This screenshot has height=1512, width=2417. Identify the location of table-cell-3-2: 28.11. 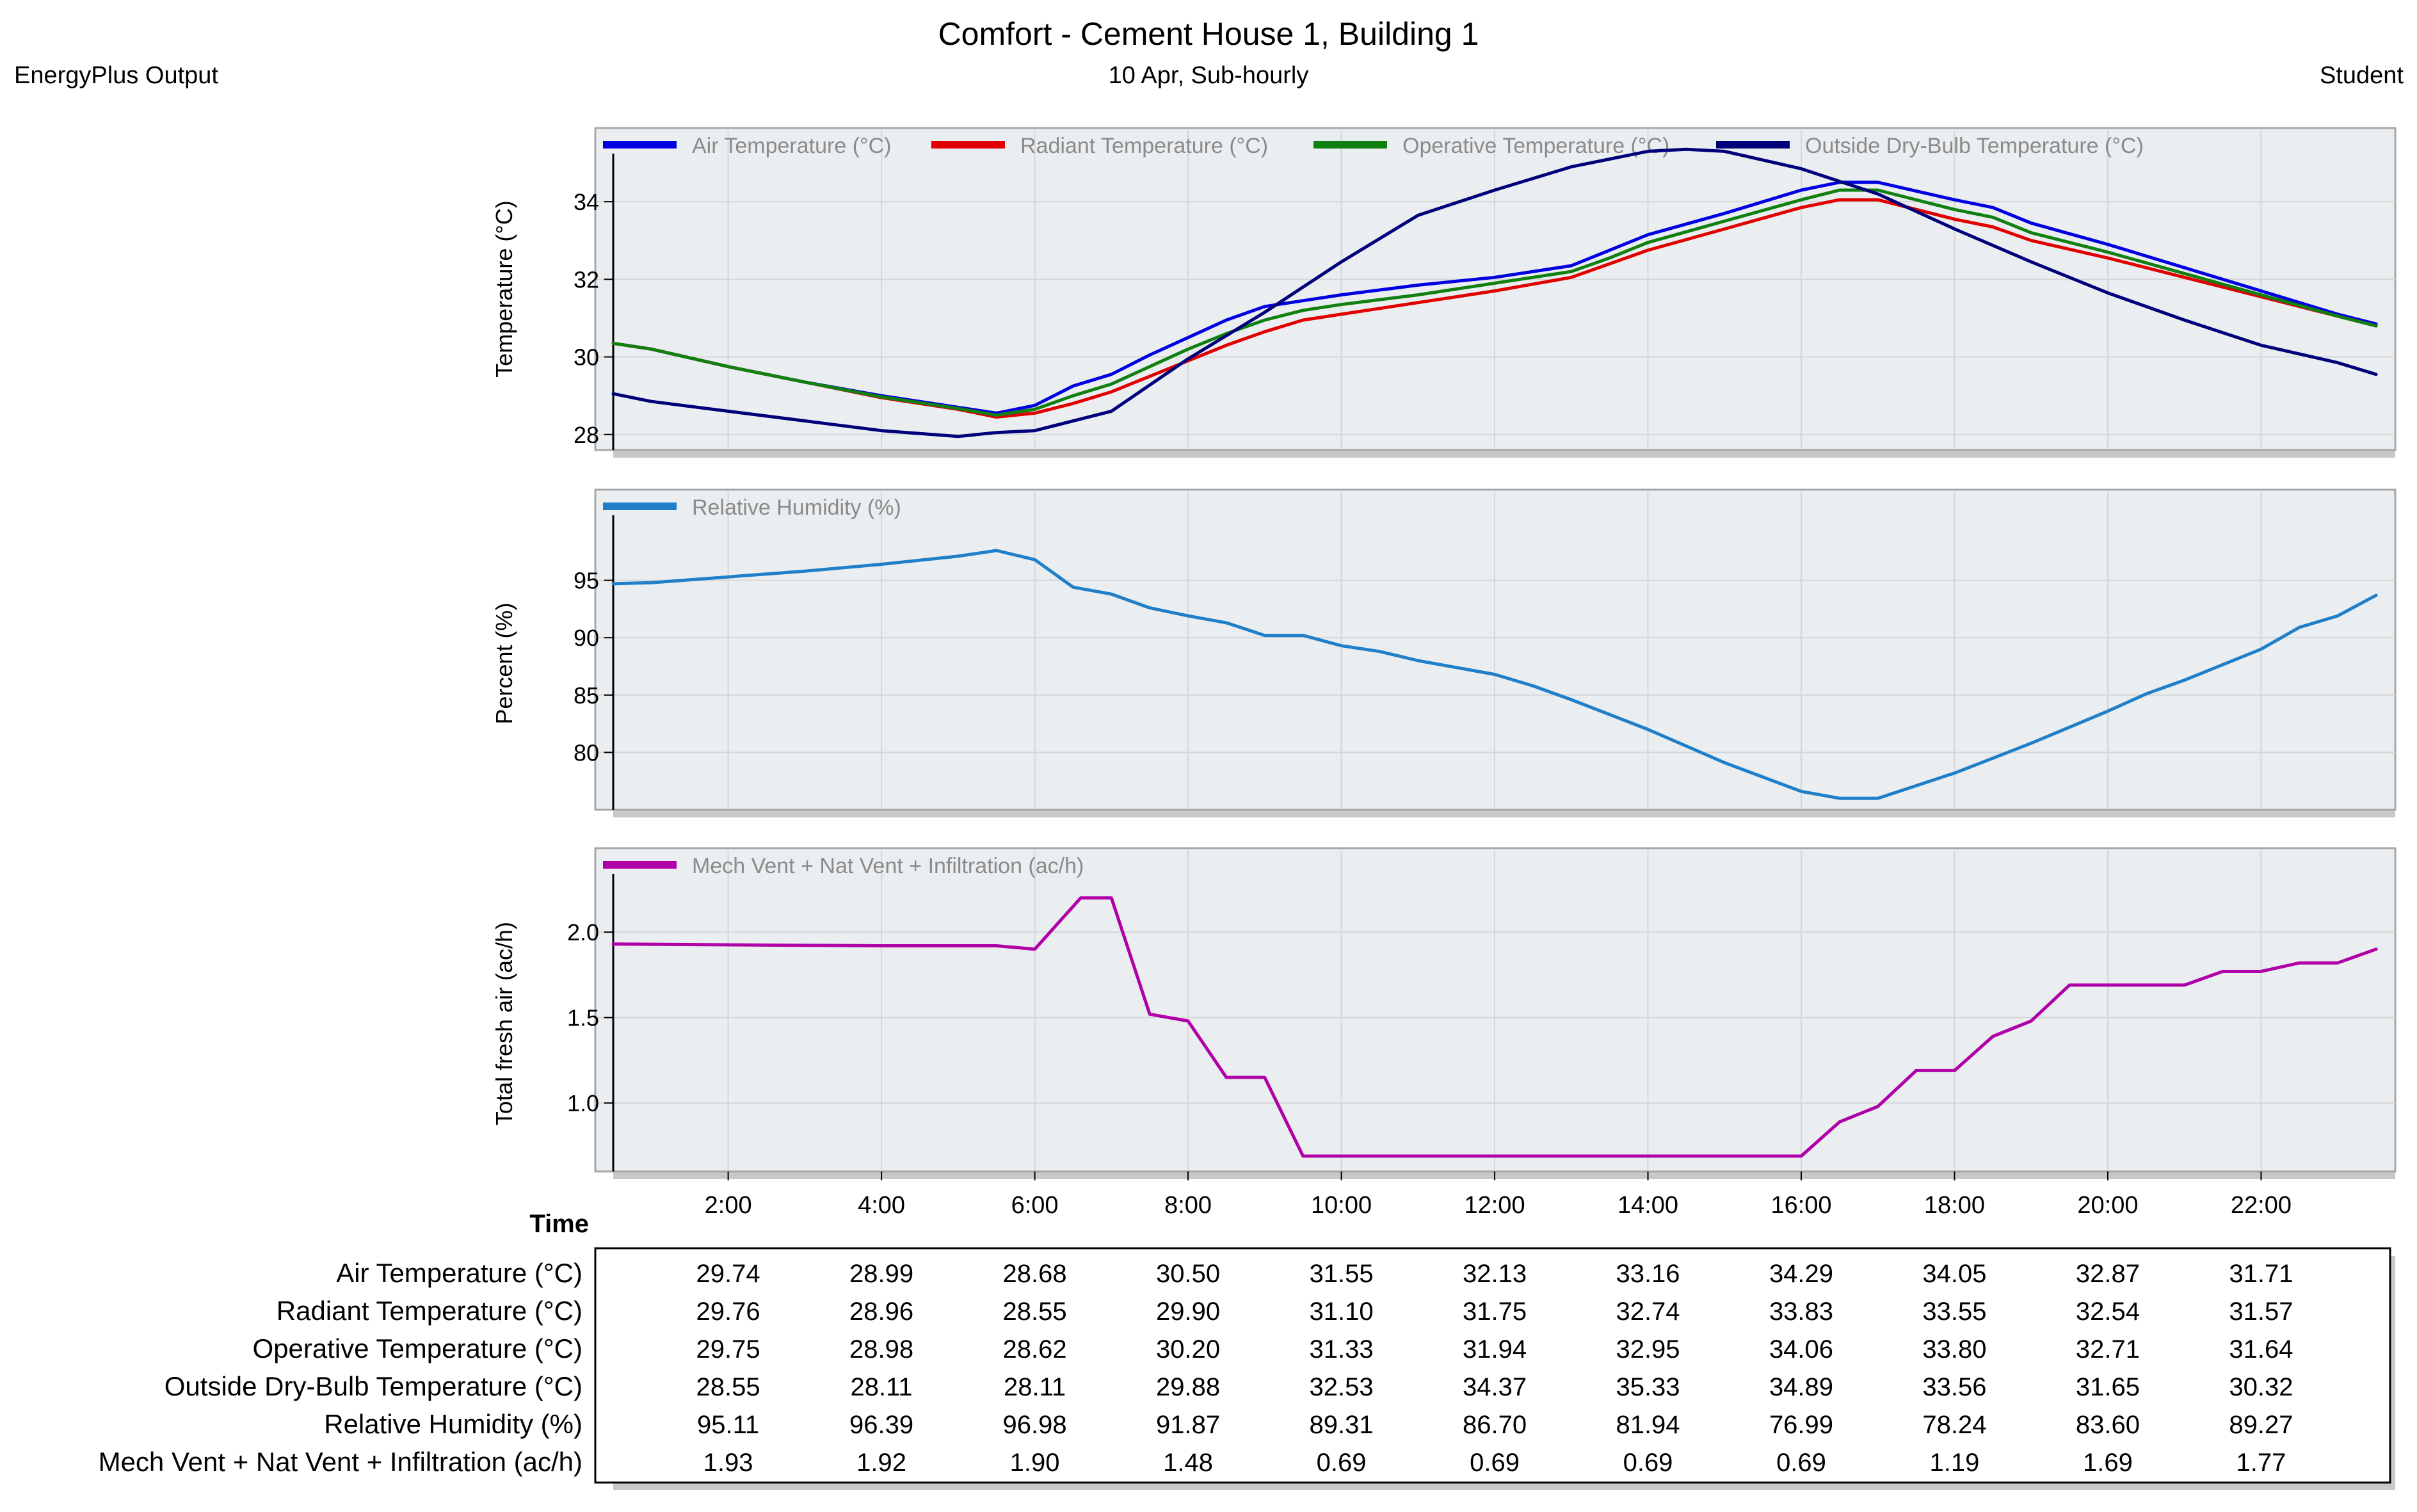
(1035, 1387).